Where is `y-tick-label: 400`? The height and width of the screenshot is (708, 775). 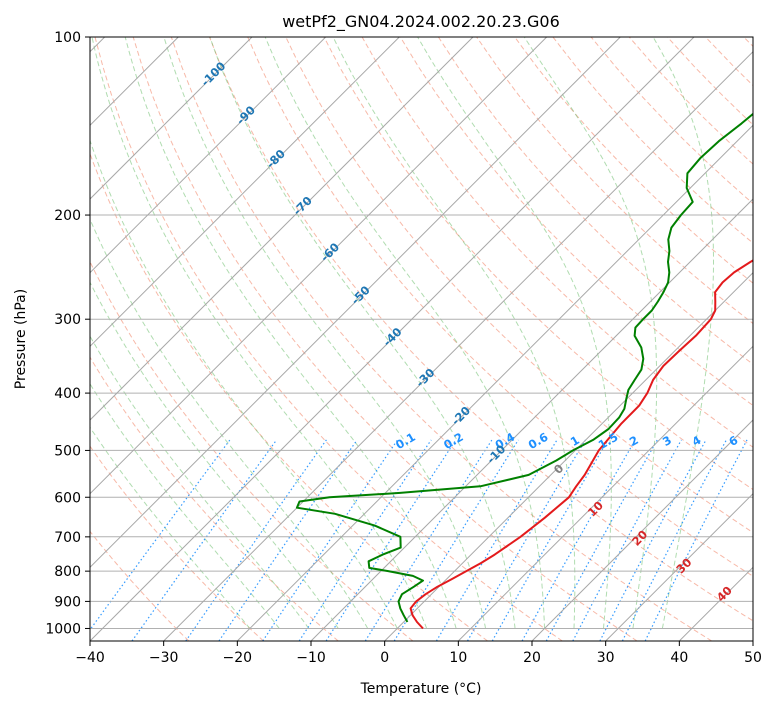 y-tick-label: 400 is located at coordinates (67, 394).